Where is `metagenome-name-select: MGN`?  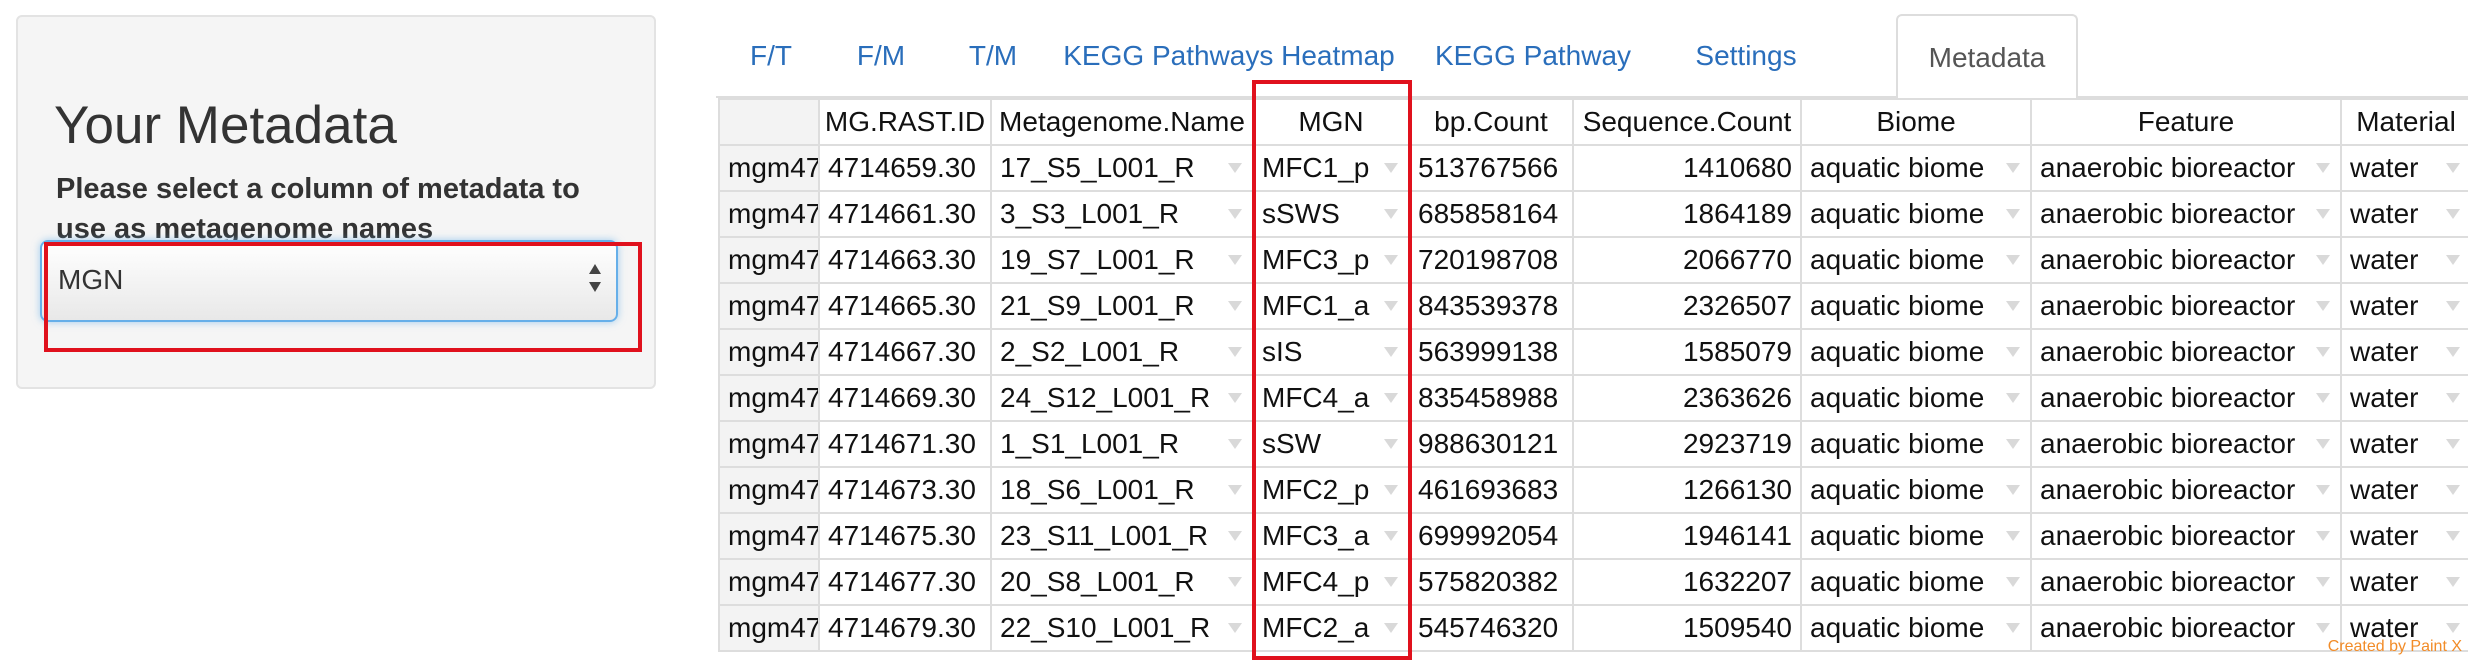 metagenome-name-select: MGN is located at coordinates (329, 281).